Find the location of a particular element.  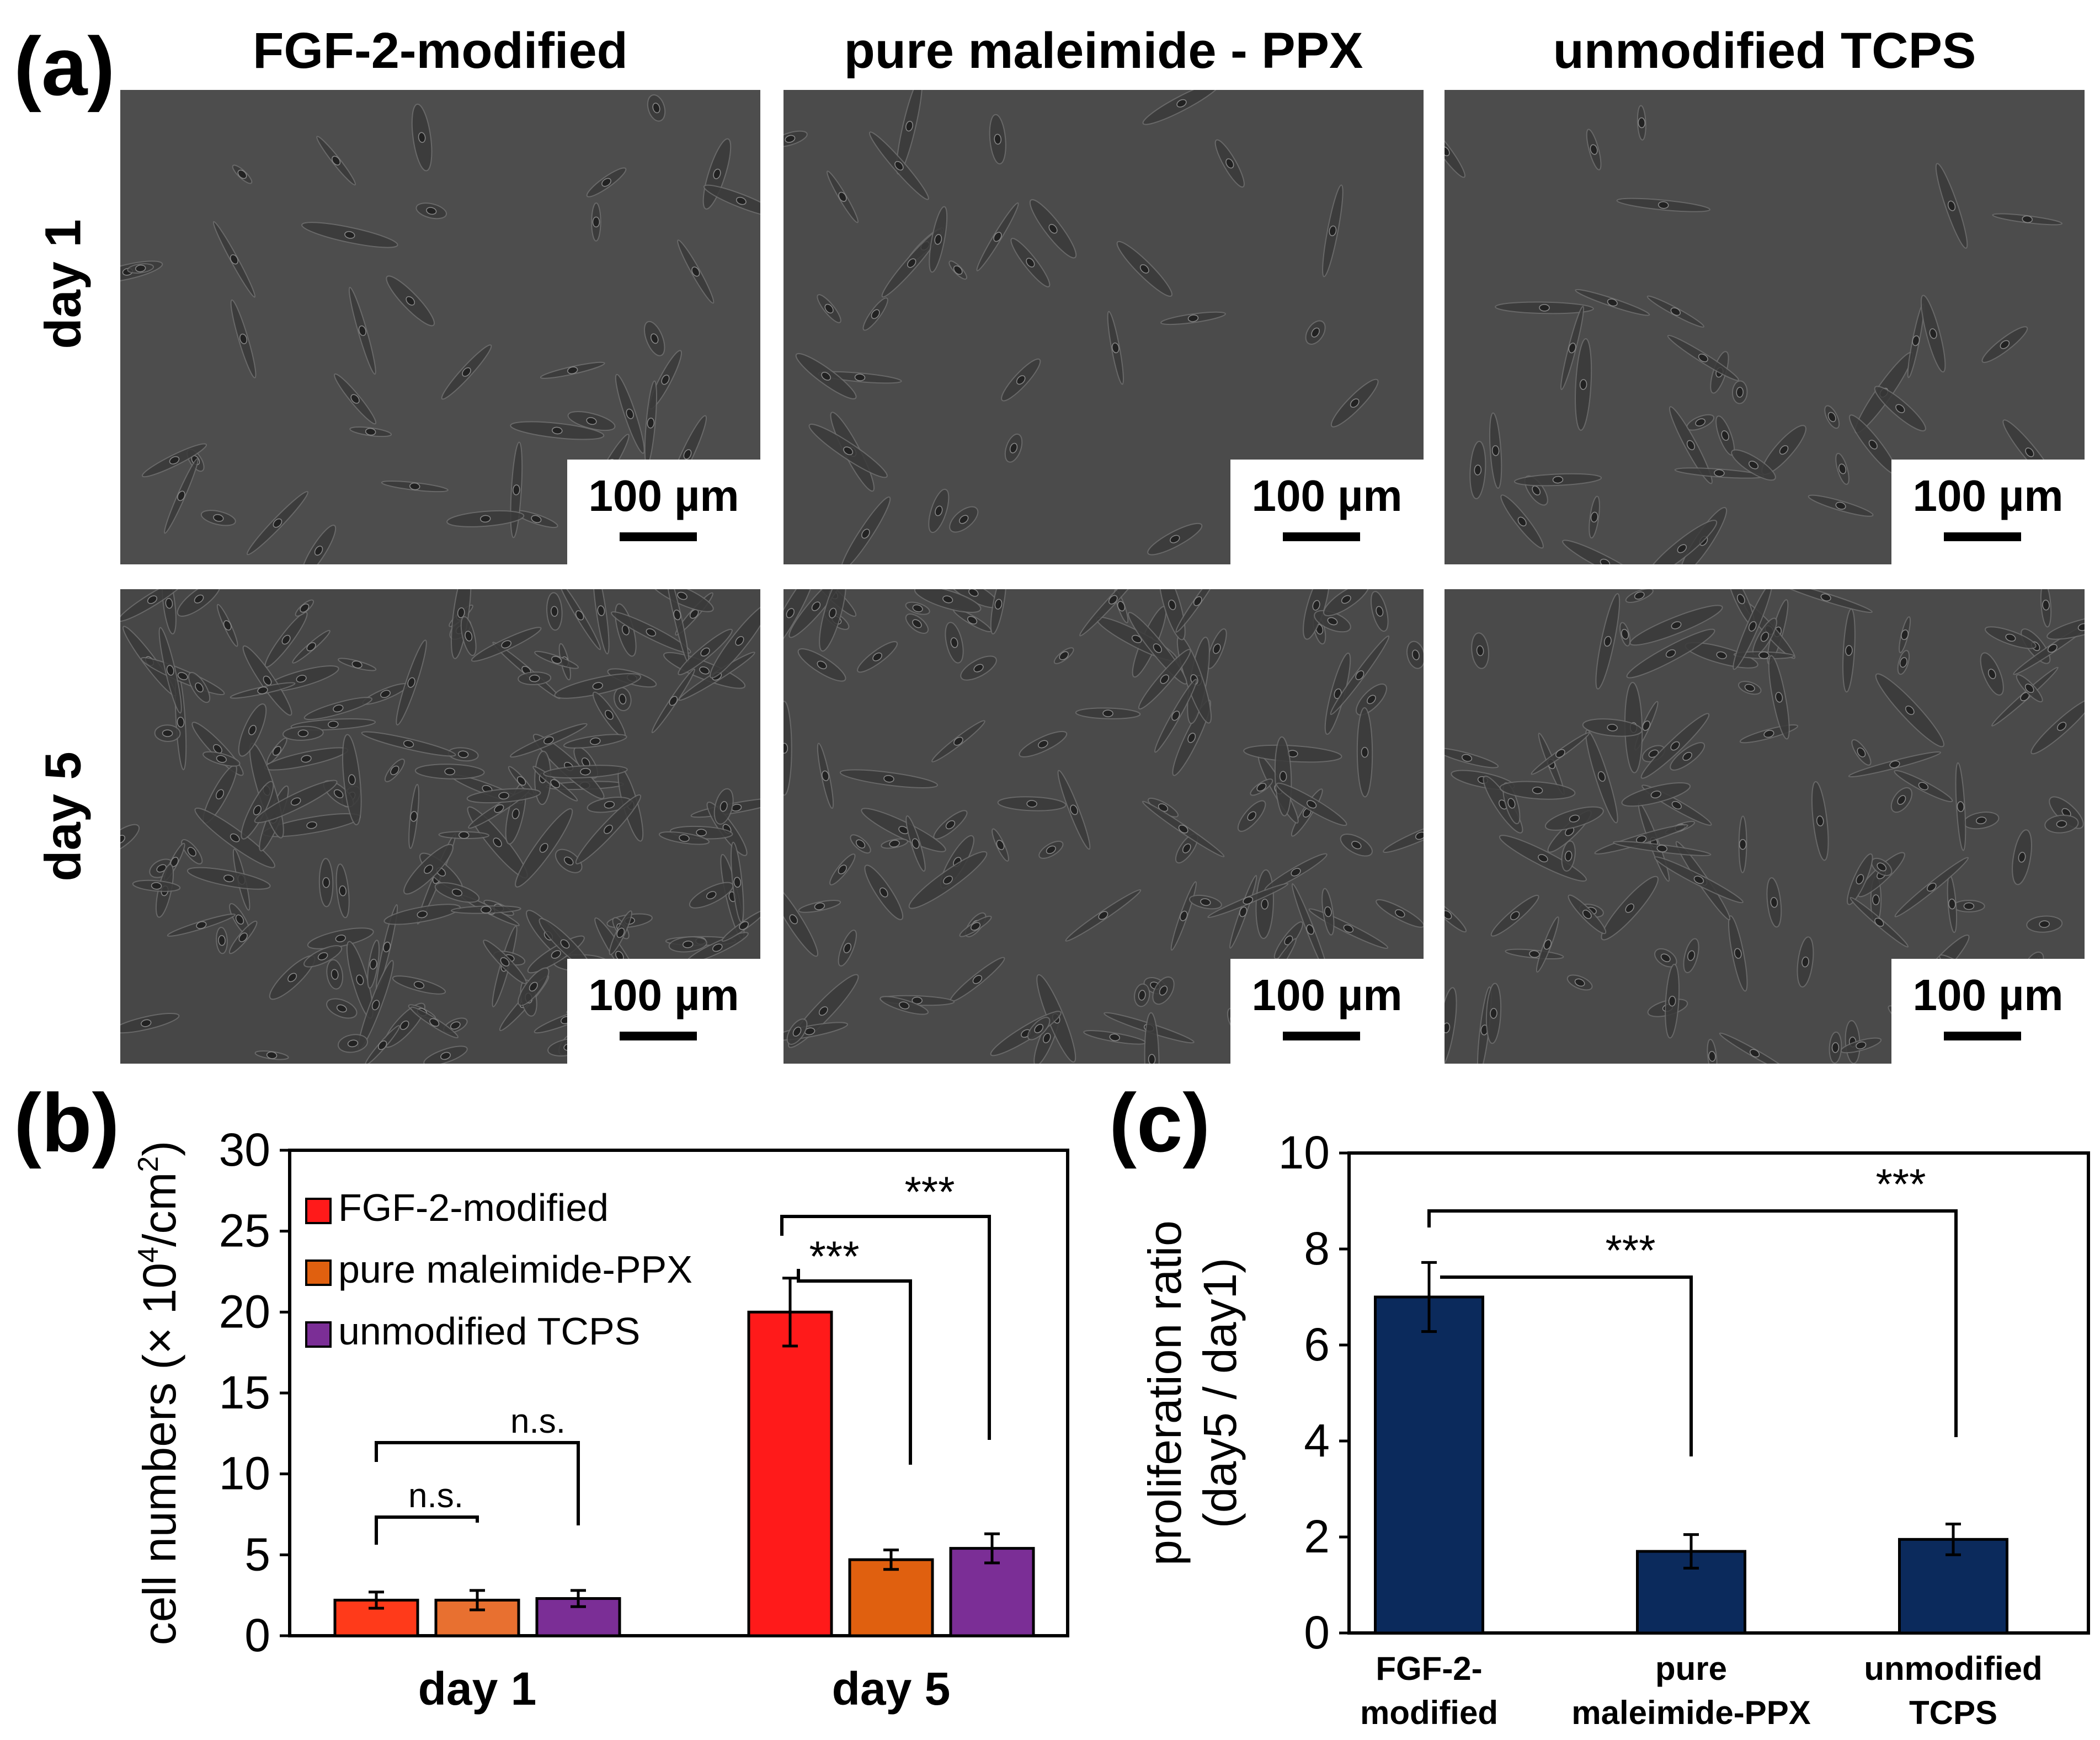

y-tick-label: 10 is located at coordinates (244, 1474).